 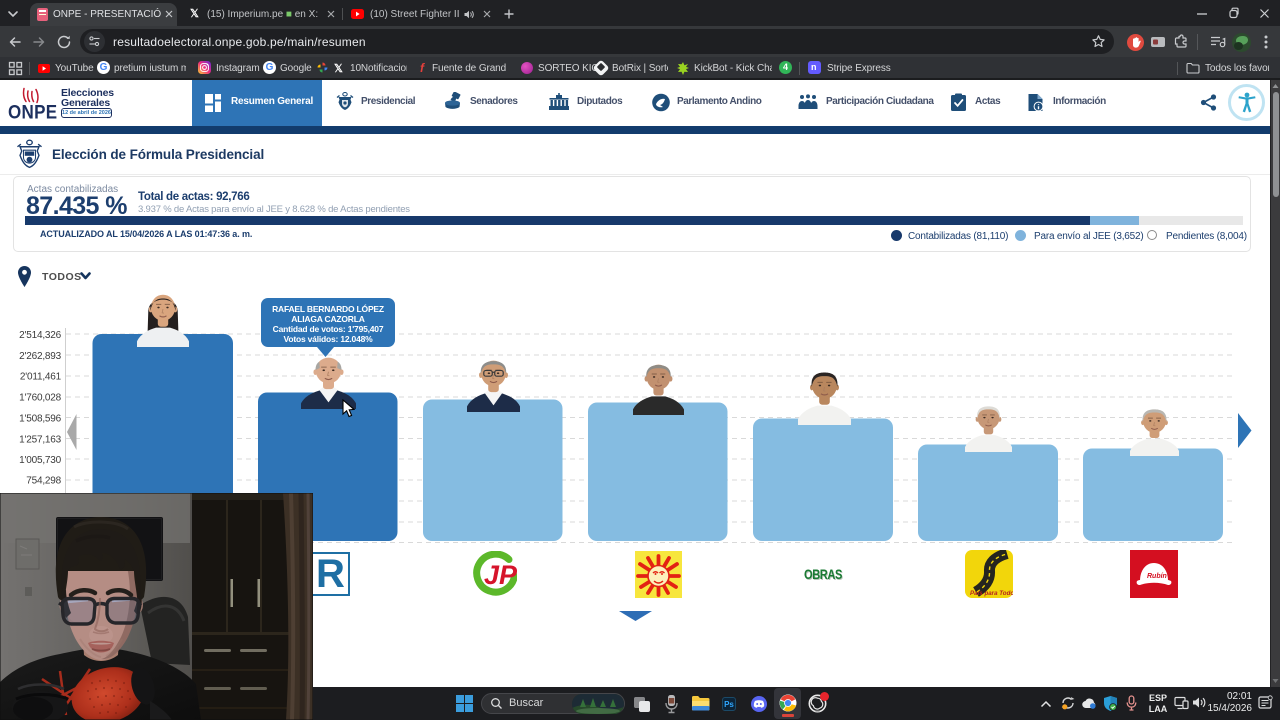 I want to click on svg-text: Rubín, so click(x=1157, y=576).